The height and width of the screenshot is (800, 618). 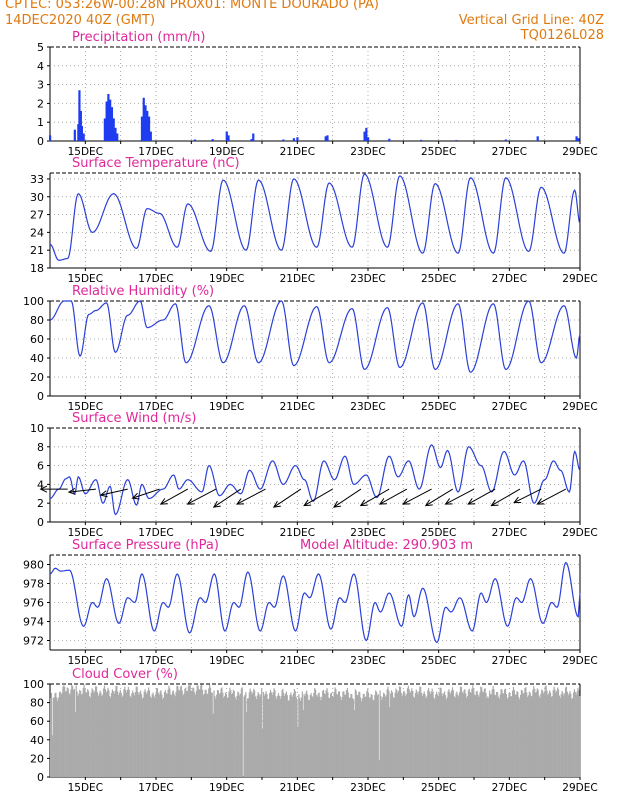 I want to click on x-tick-label: 19DEC, so click(x=226, y=279).